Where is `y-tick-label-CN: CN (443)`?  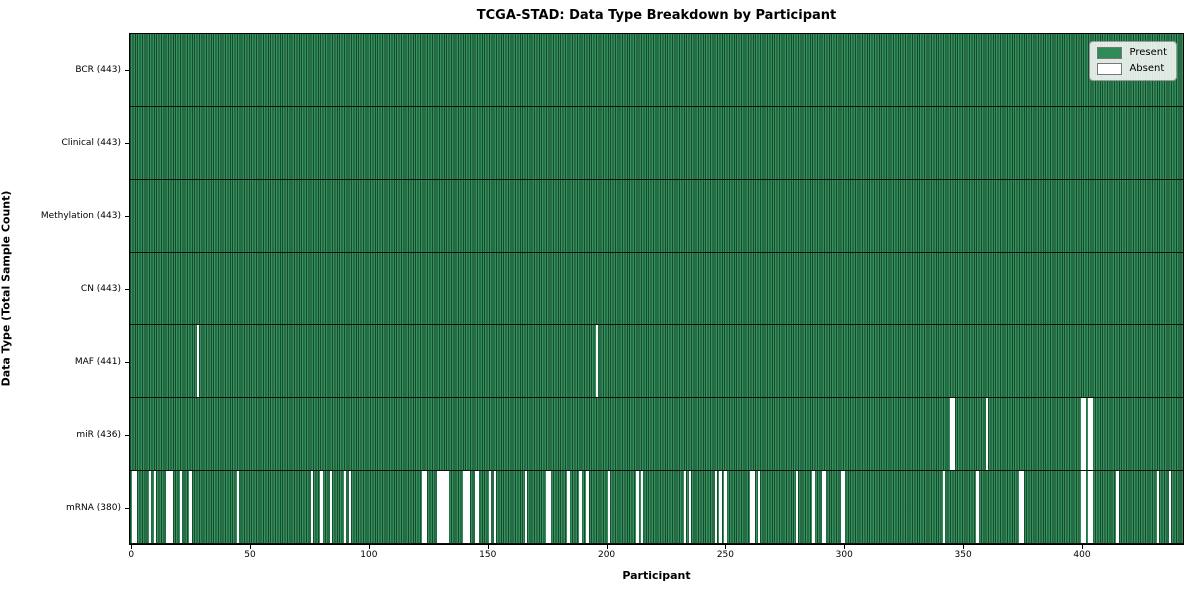 y-tick-label-CN: CN (443) is located at coordinates (100, 289).